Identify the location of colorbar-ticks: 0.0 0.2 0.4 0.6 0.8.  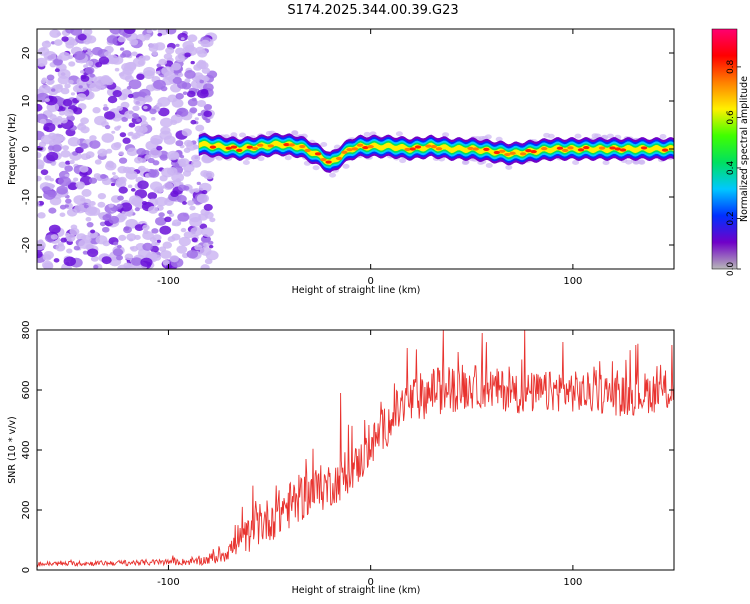
(733, 167).